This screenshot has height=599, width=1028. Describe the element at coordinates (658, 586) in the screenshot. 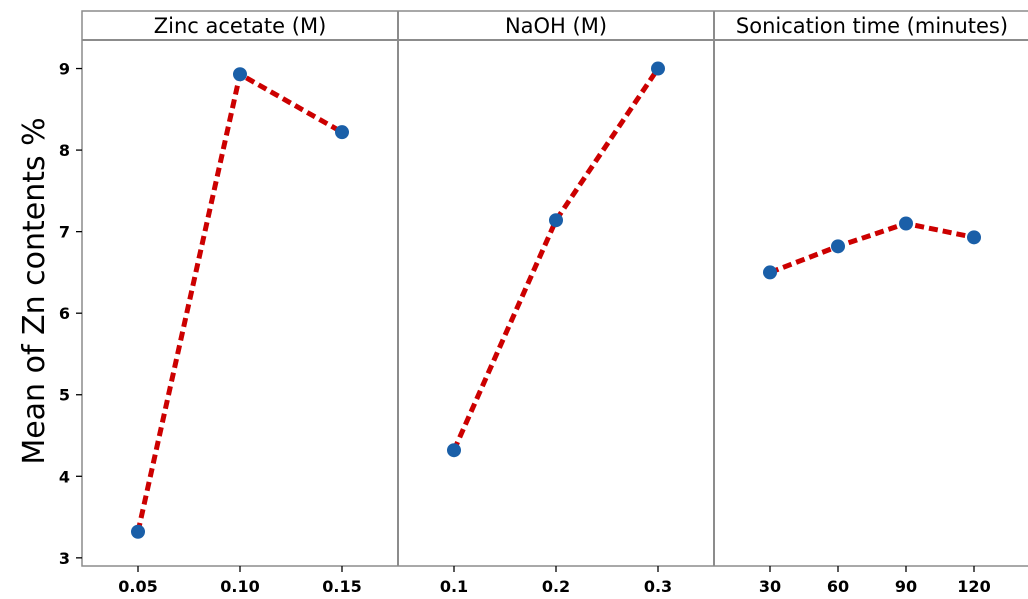

I see `x-tick-label: 0.3` at that location.